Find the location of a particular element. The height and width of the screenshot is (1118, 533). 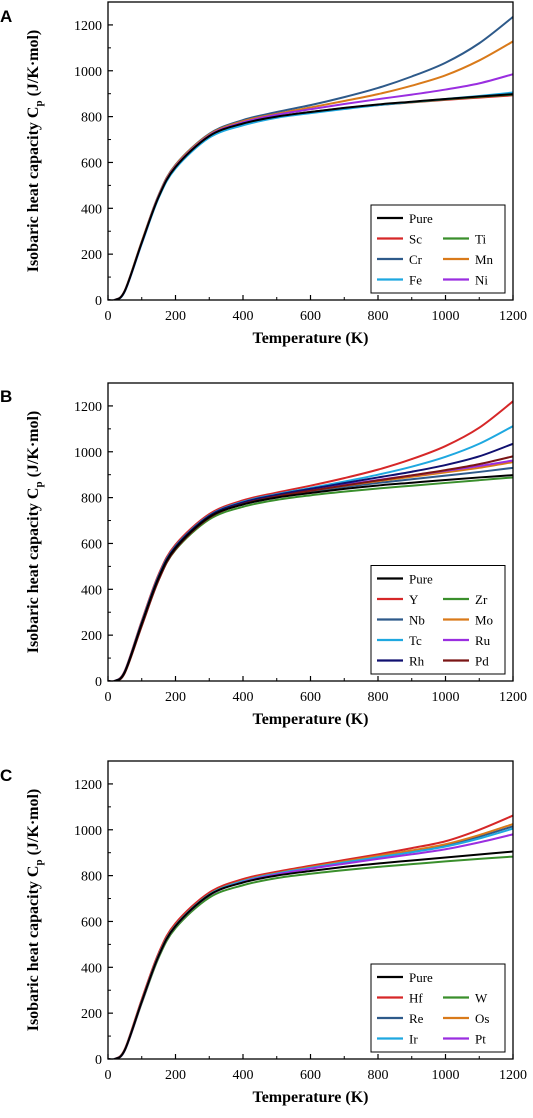

legend-label-ir: Ir is located at coordinates (413, 1039).